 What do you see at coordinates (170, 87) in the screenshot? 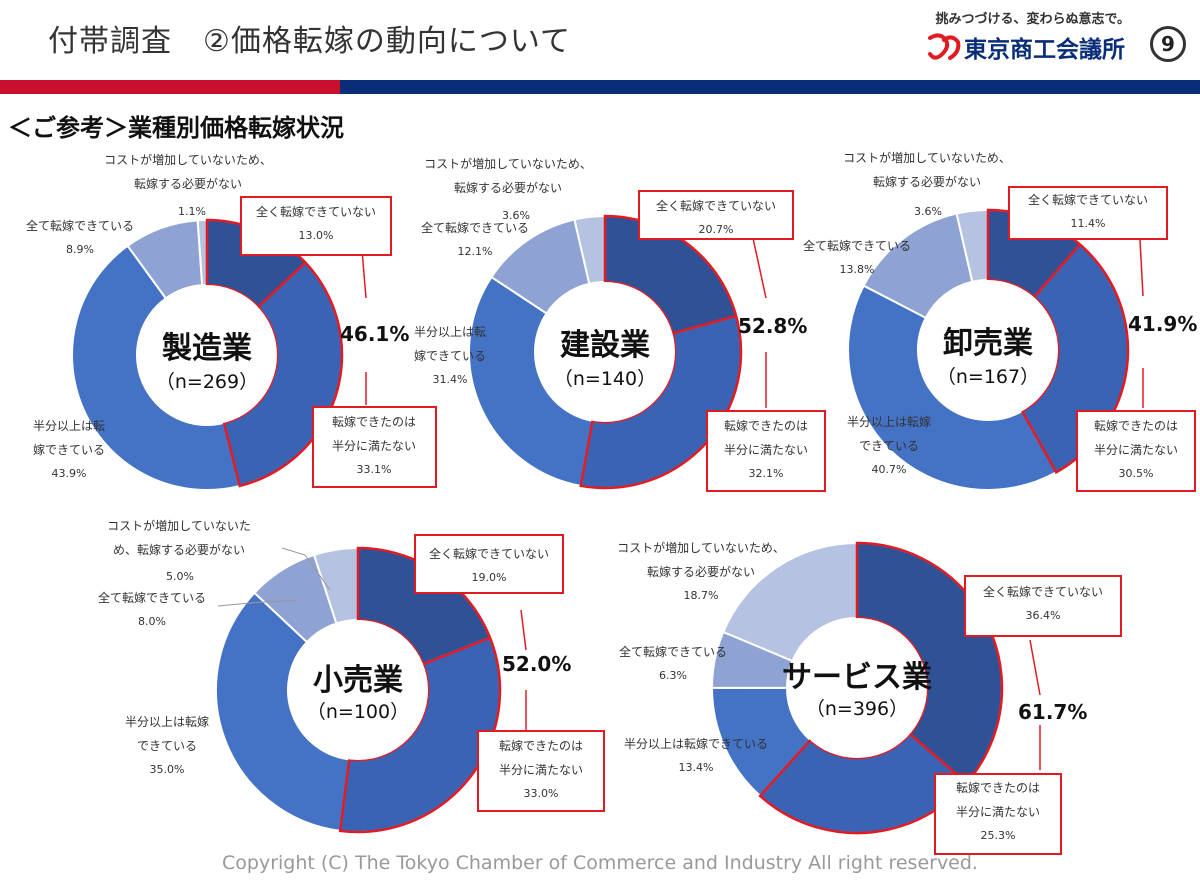
I see `header-band-red` at bounding box center [170, 87].